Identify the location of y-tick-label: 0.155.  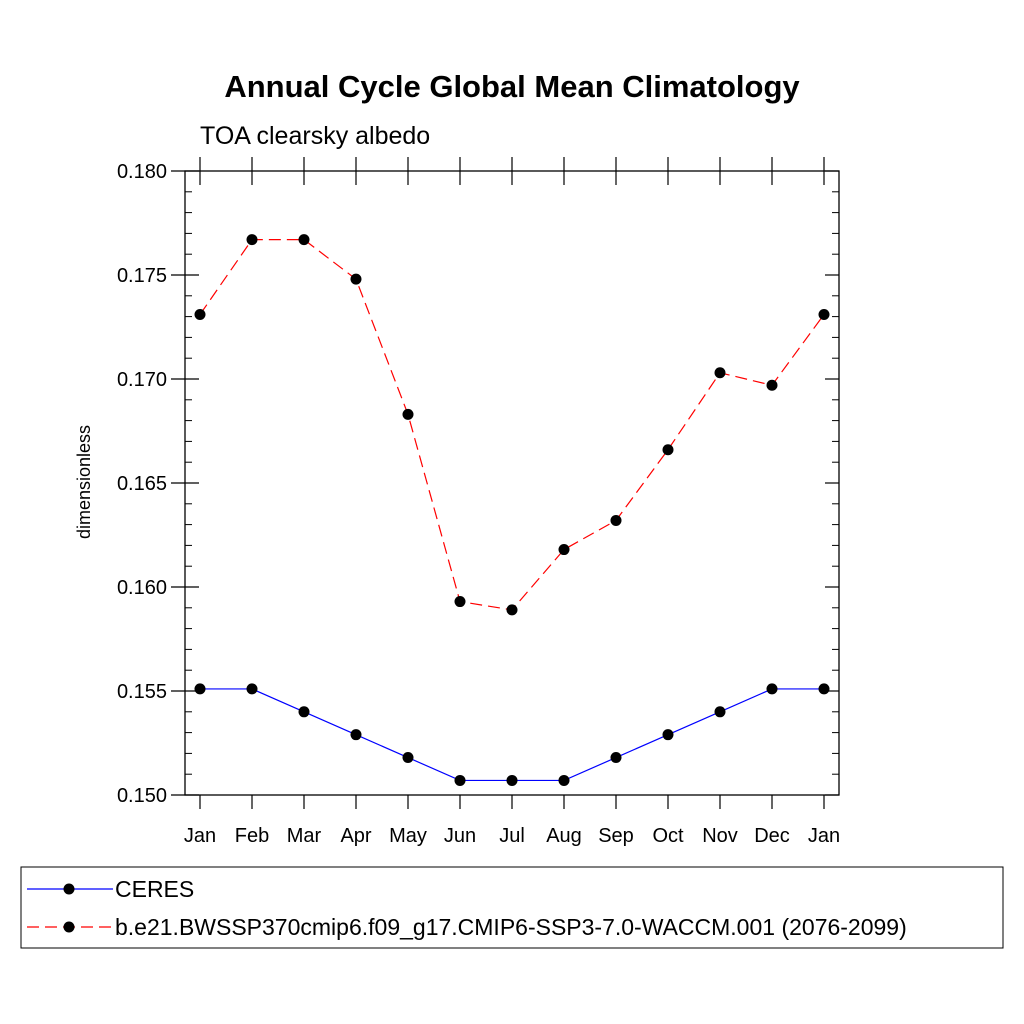
(142, 692).